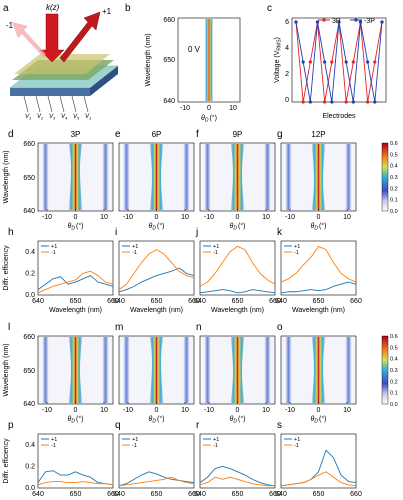  What do you see at coordinates (324, 20) in the screenshot?
I see `legend-marker-3p` at bounding box center [324, 20].